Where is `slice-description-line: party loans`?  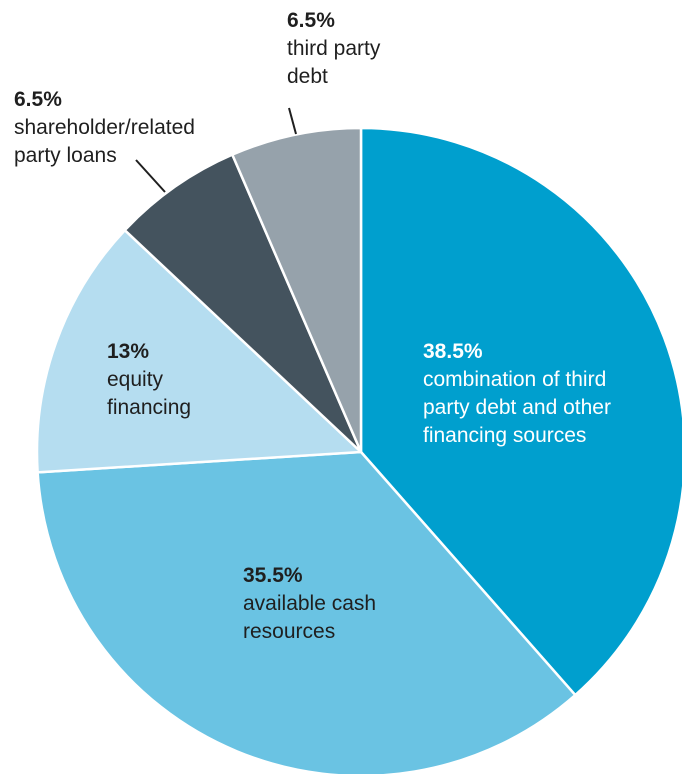
slice-description-line: party loans is located at coordinates (65, 155).